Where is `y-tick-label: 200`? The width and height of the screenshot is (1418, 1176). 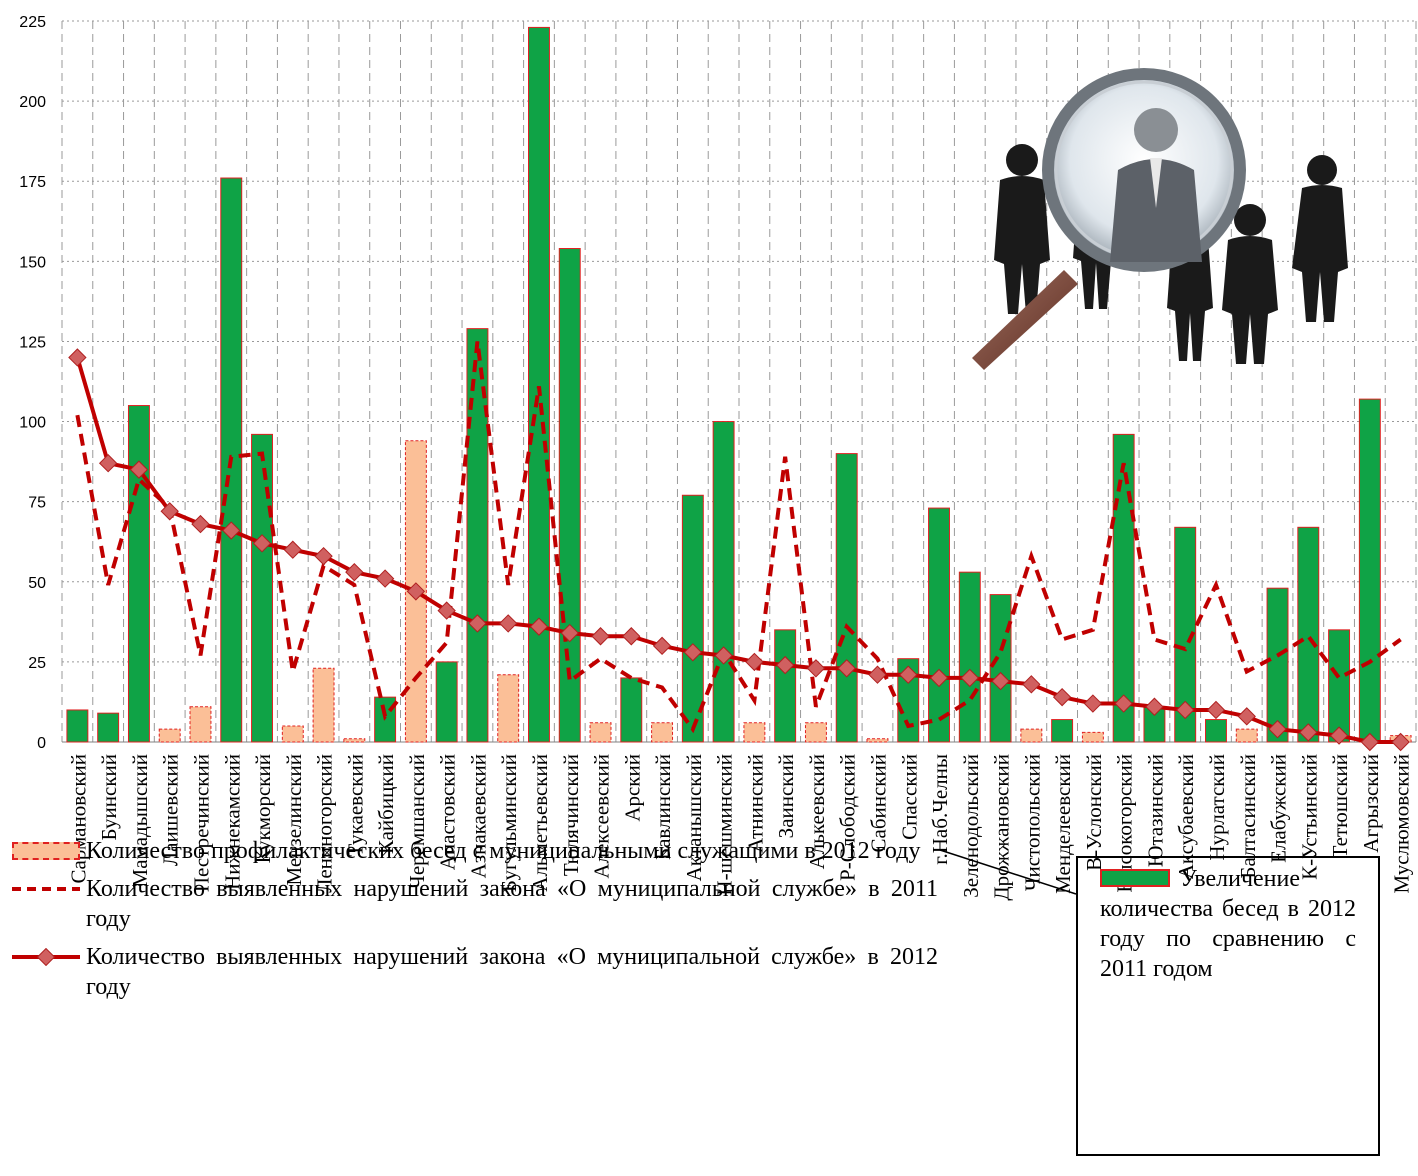
y-tick-label: 200 is located at coordinates (32, 102).